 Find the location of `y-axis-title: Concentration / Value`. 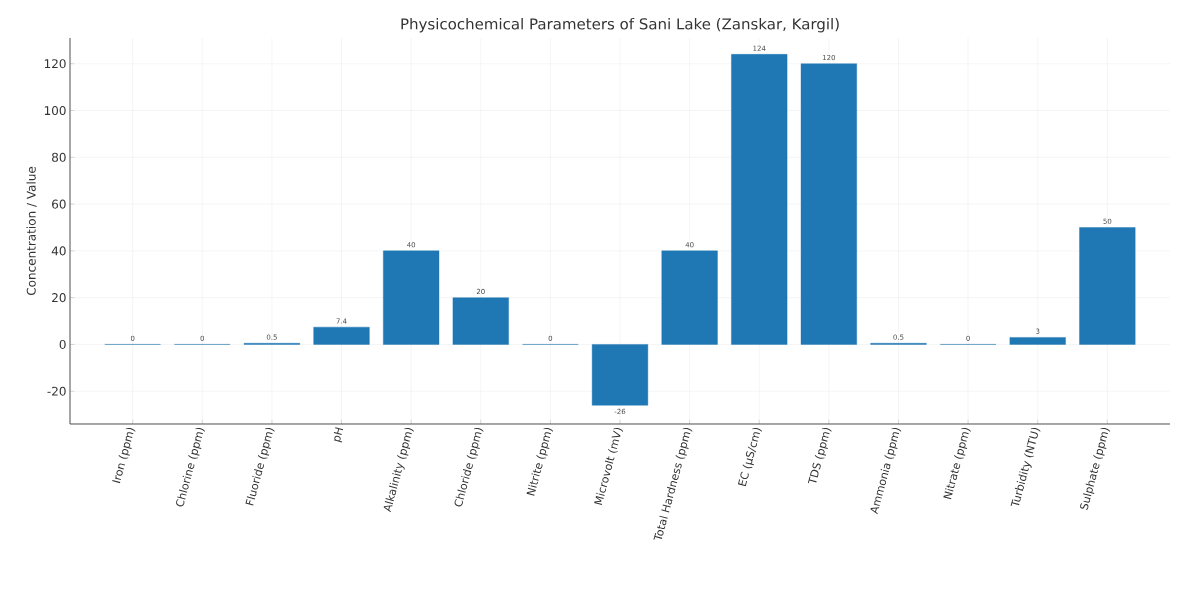

y-axis-title: Concentration / Value is located at coordinates (31, 231).